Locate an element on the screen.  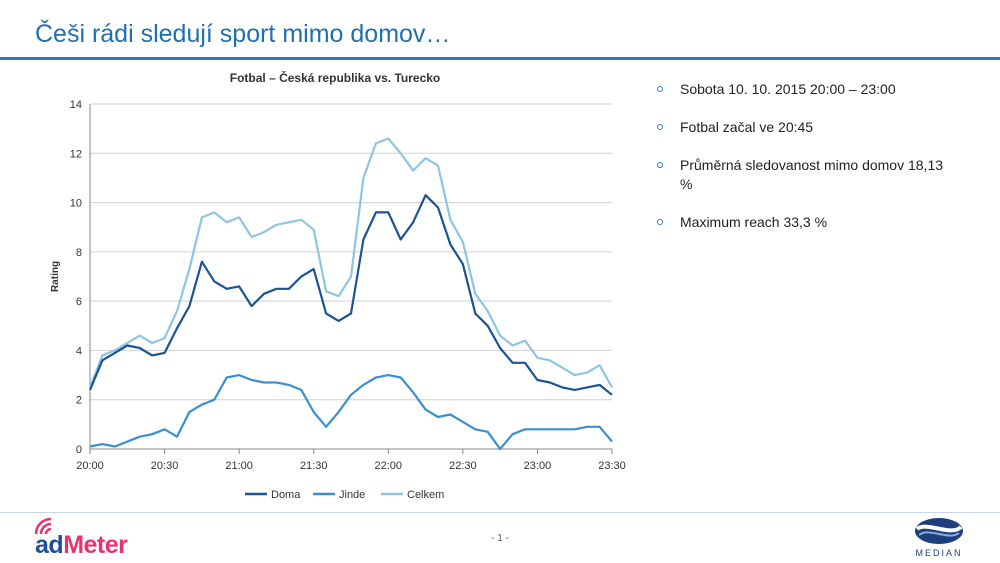
bullet-item: Sobota 10. 10. 2015 20:00 – 23:00 is located at coordinates (805, 89).